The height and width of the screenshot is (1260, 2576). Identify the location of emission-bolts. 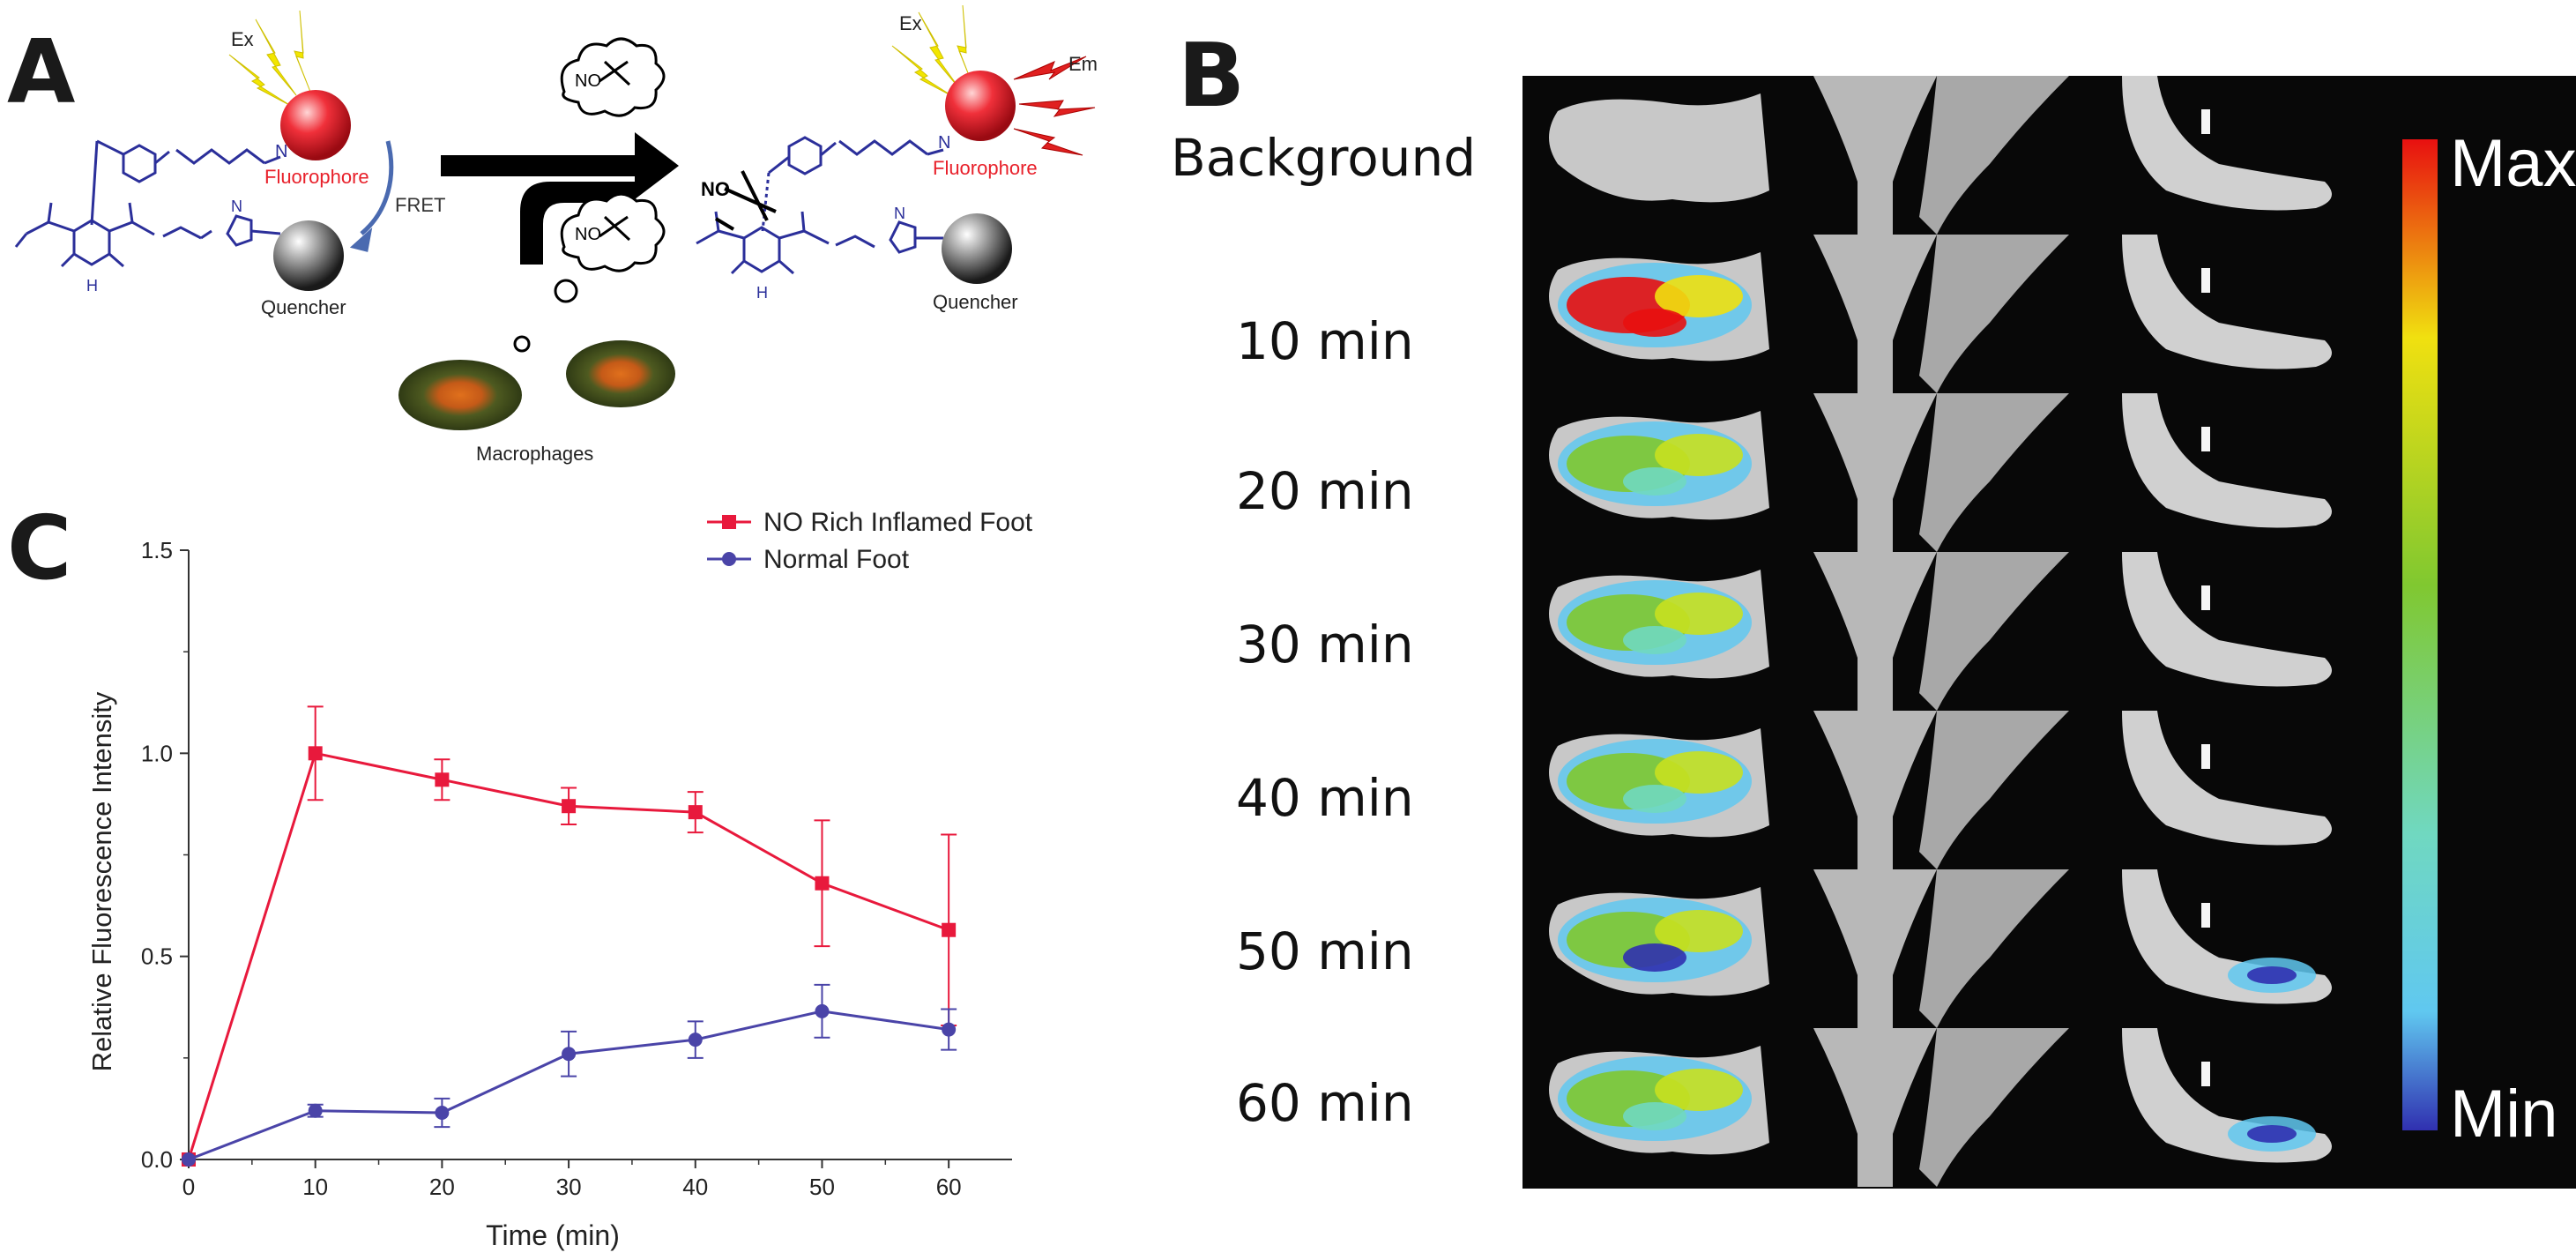
(1055, 106).